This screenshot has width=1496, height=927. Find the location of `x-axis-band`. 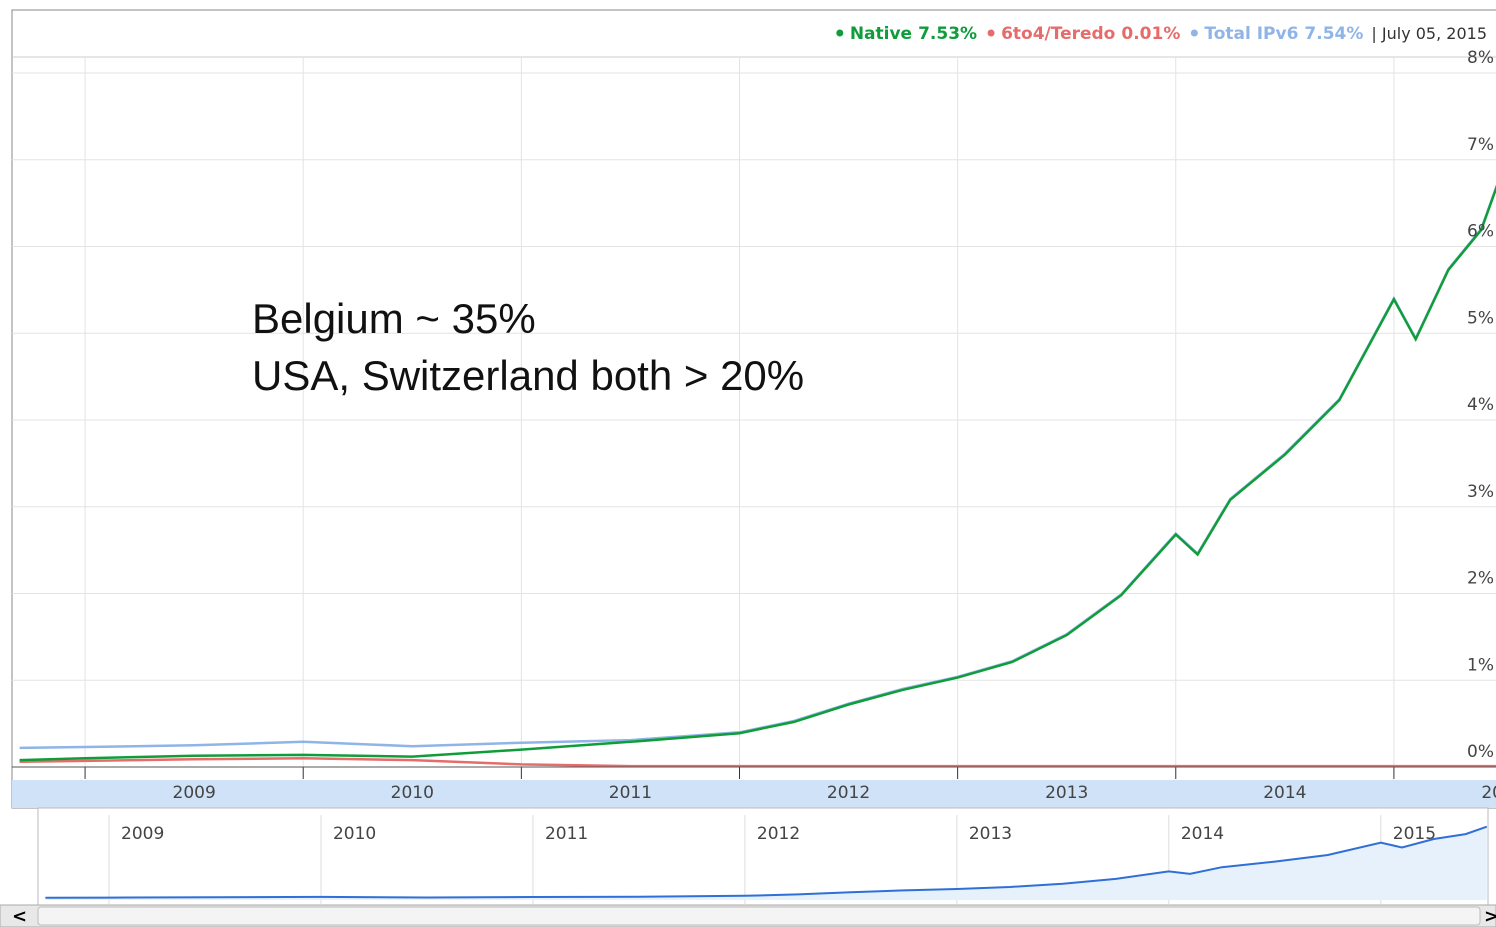

x-axis-band is located at coordinates (754, 794).